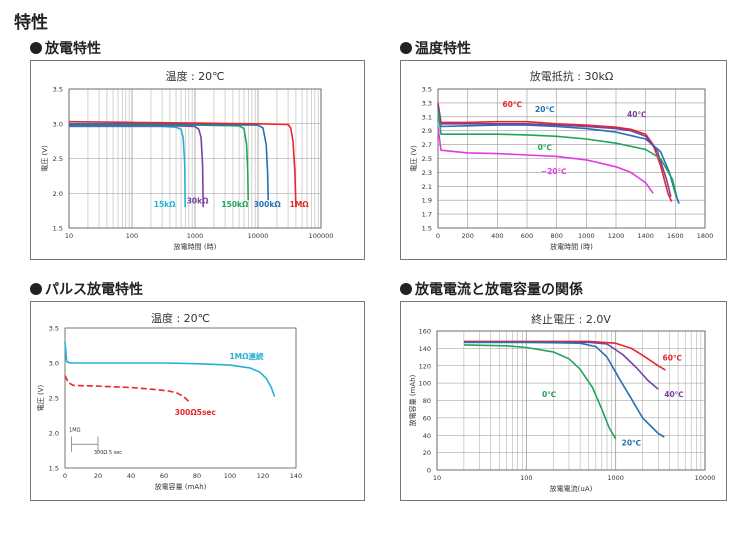 This screenshot has width=747, height=533. Describe the element at coordinates (675, 236) in the screenshot. I see `x-tick-label: 1600` at that location.